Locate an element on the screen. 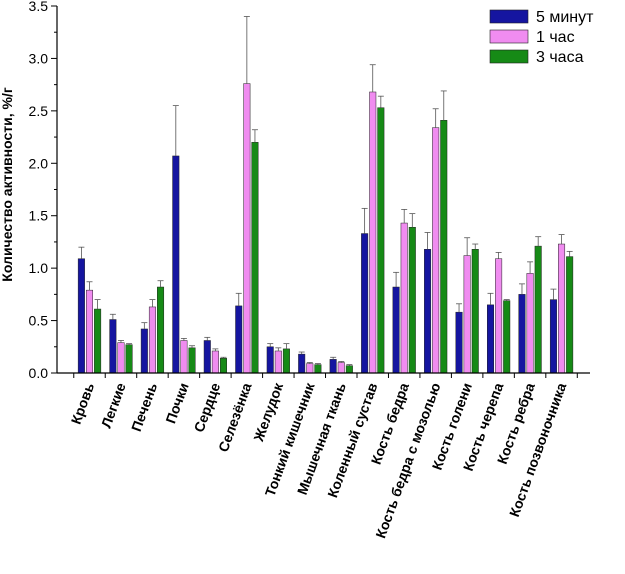  x-category-label: Желудок is located at coordinates (268, 412).